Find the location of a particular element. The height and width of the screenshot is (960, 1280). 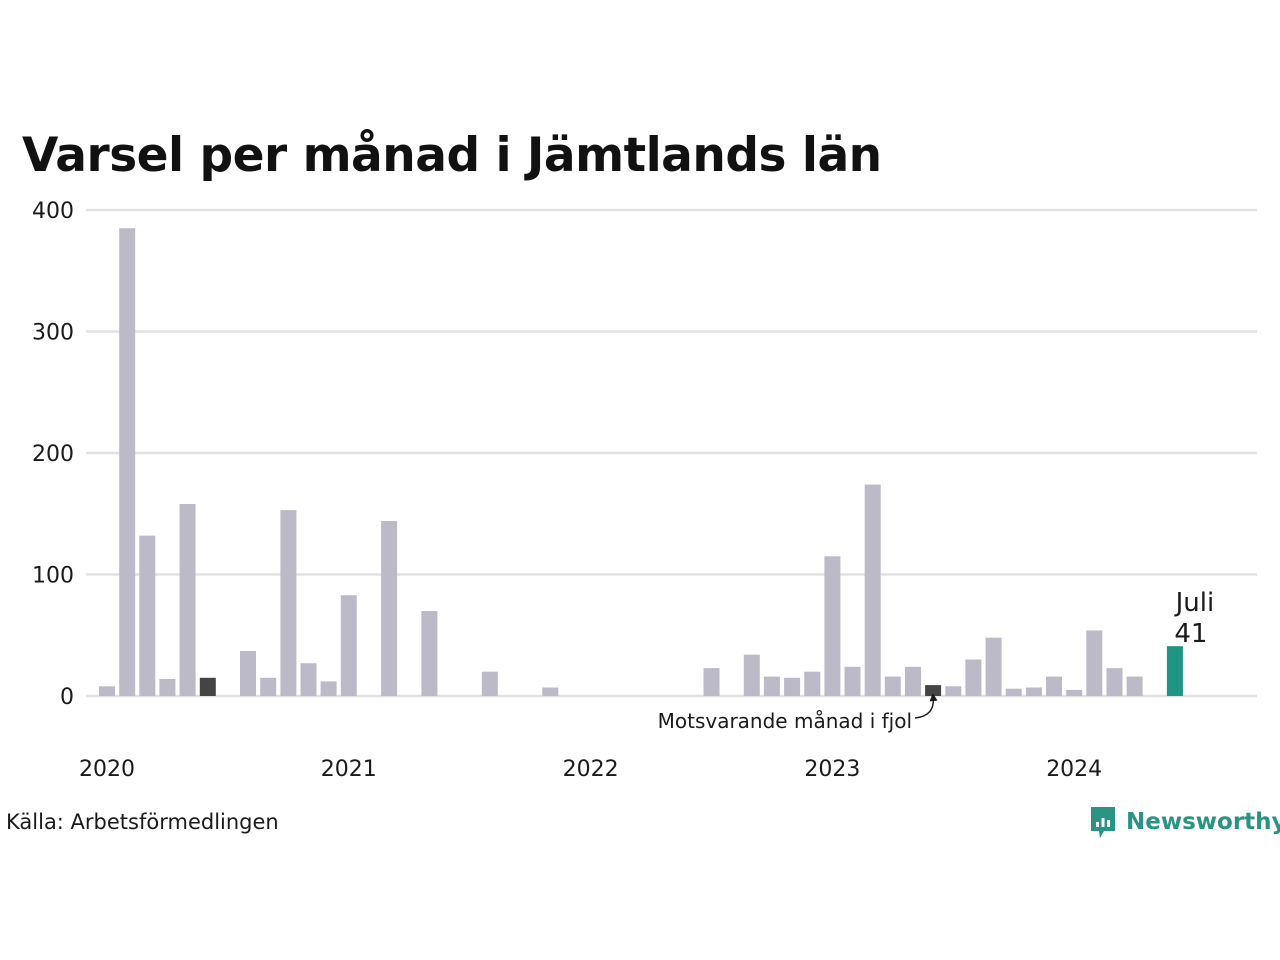

newsworthy-logo: Newsworthy is located at coordinates (1184, 822).